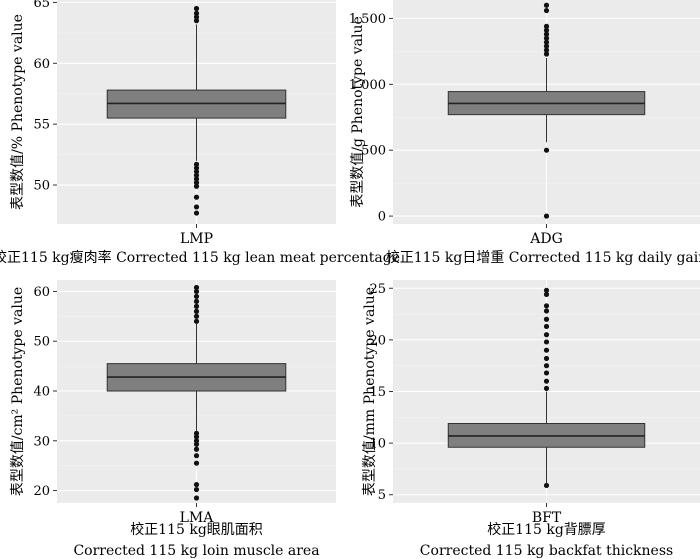  I want to click on figure-caption-line: Corrected 115 kg loin muscle area, so click(196, 551).